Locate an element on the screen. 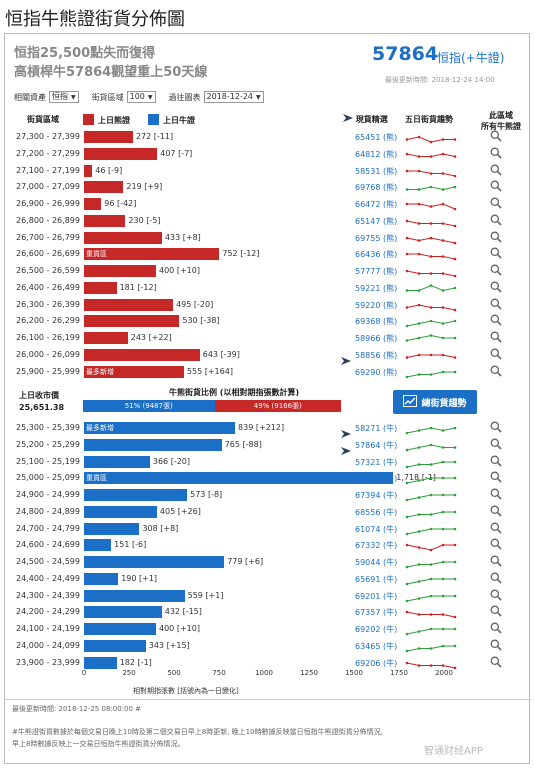 This screenshot has width=534, height=770. bar-value: 407 [-7] is located at coordinates (176, 153).